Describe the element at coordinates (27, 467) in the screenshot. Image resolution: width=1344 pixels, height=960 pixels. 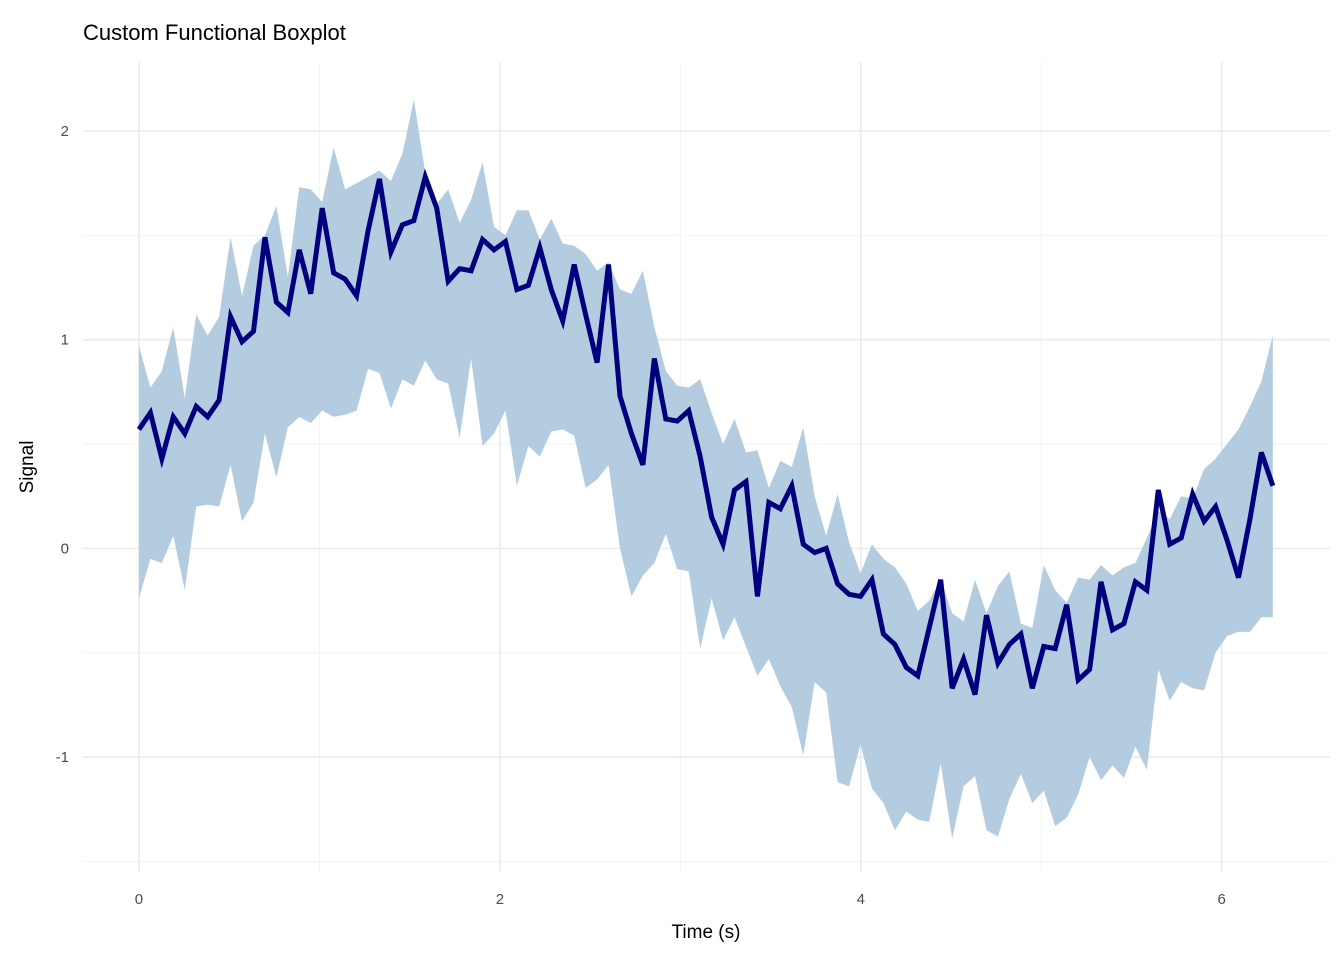
I see `y-axis-title: Signal` at that location.